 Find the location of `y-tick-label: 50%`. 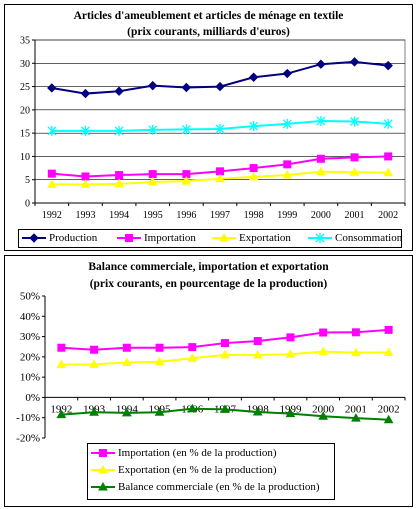

y-tick-label: 50% is located at coordinates (30, 297).